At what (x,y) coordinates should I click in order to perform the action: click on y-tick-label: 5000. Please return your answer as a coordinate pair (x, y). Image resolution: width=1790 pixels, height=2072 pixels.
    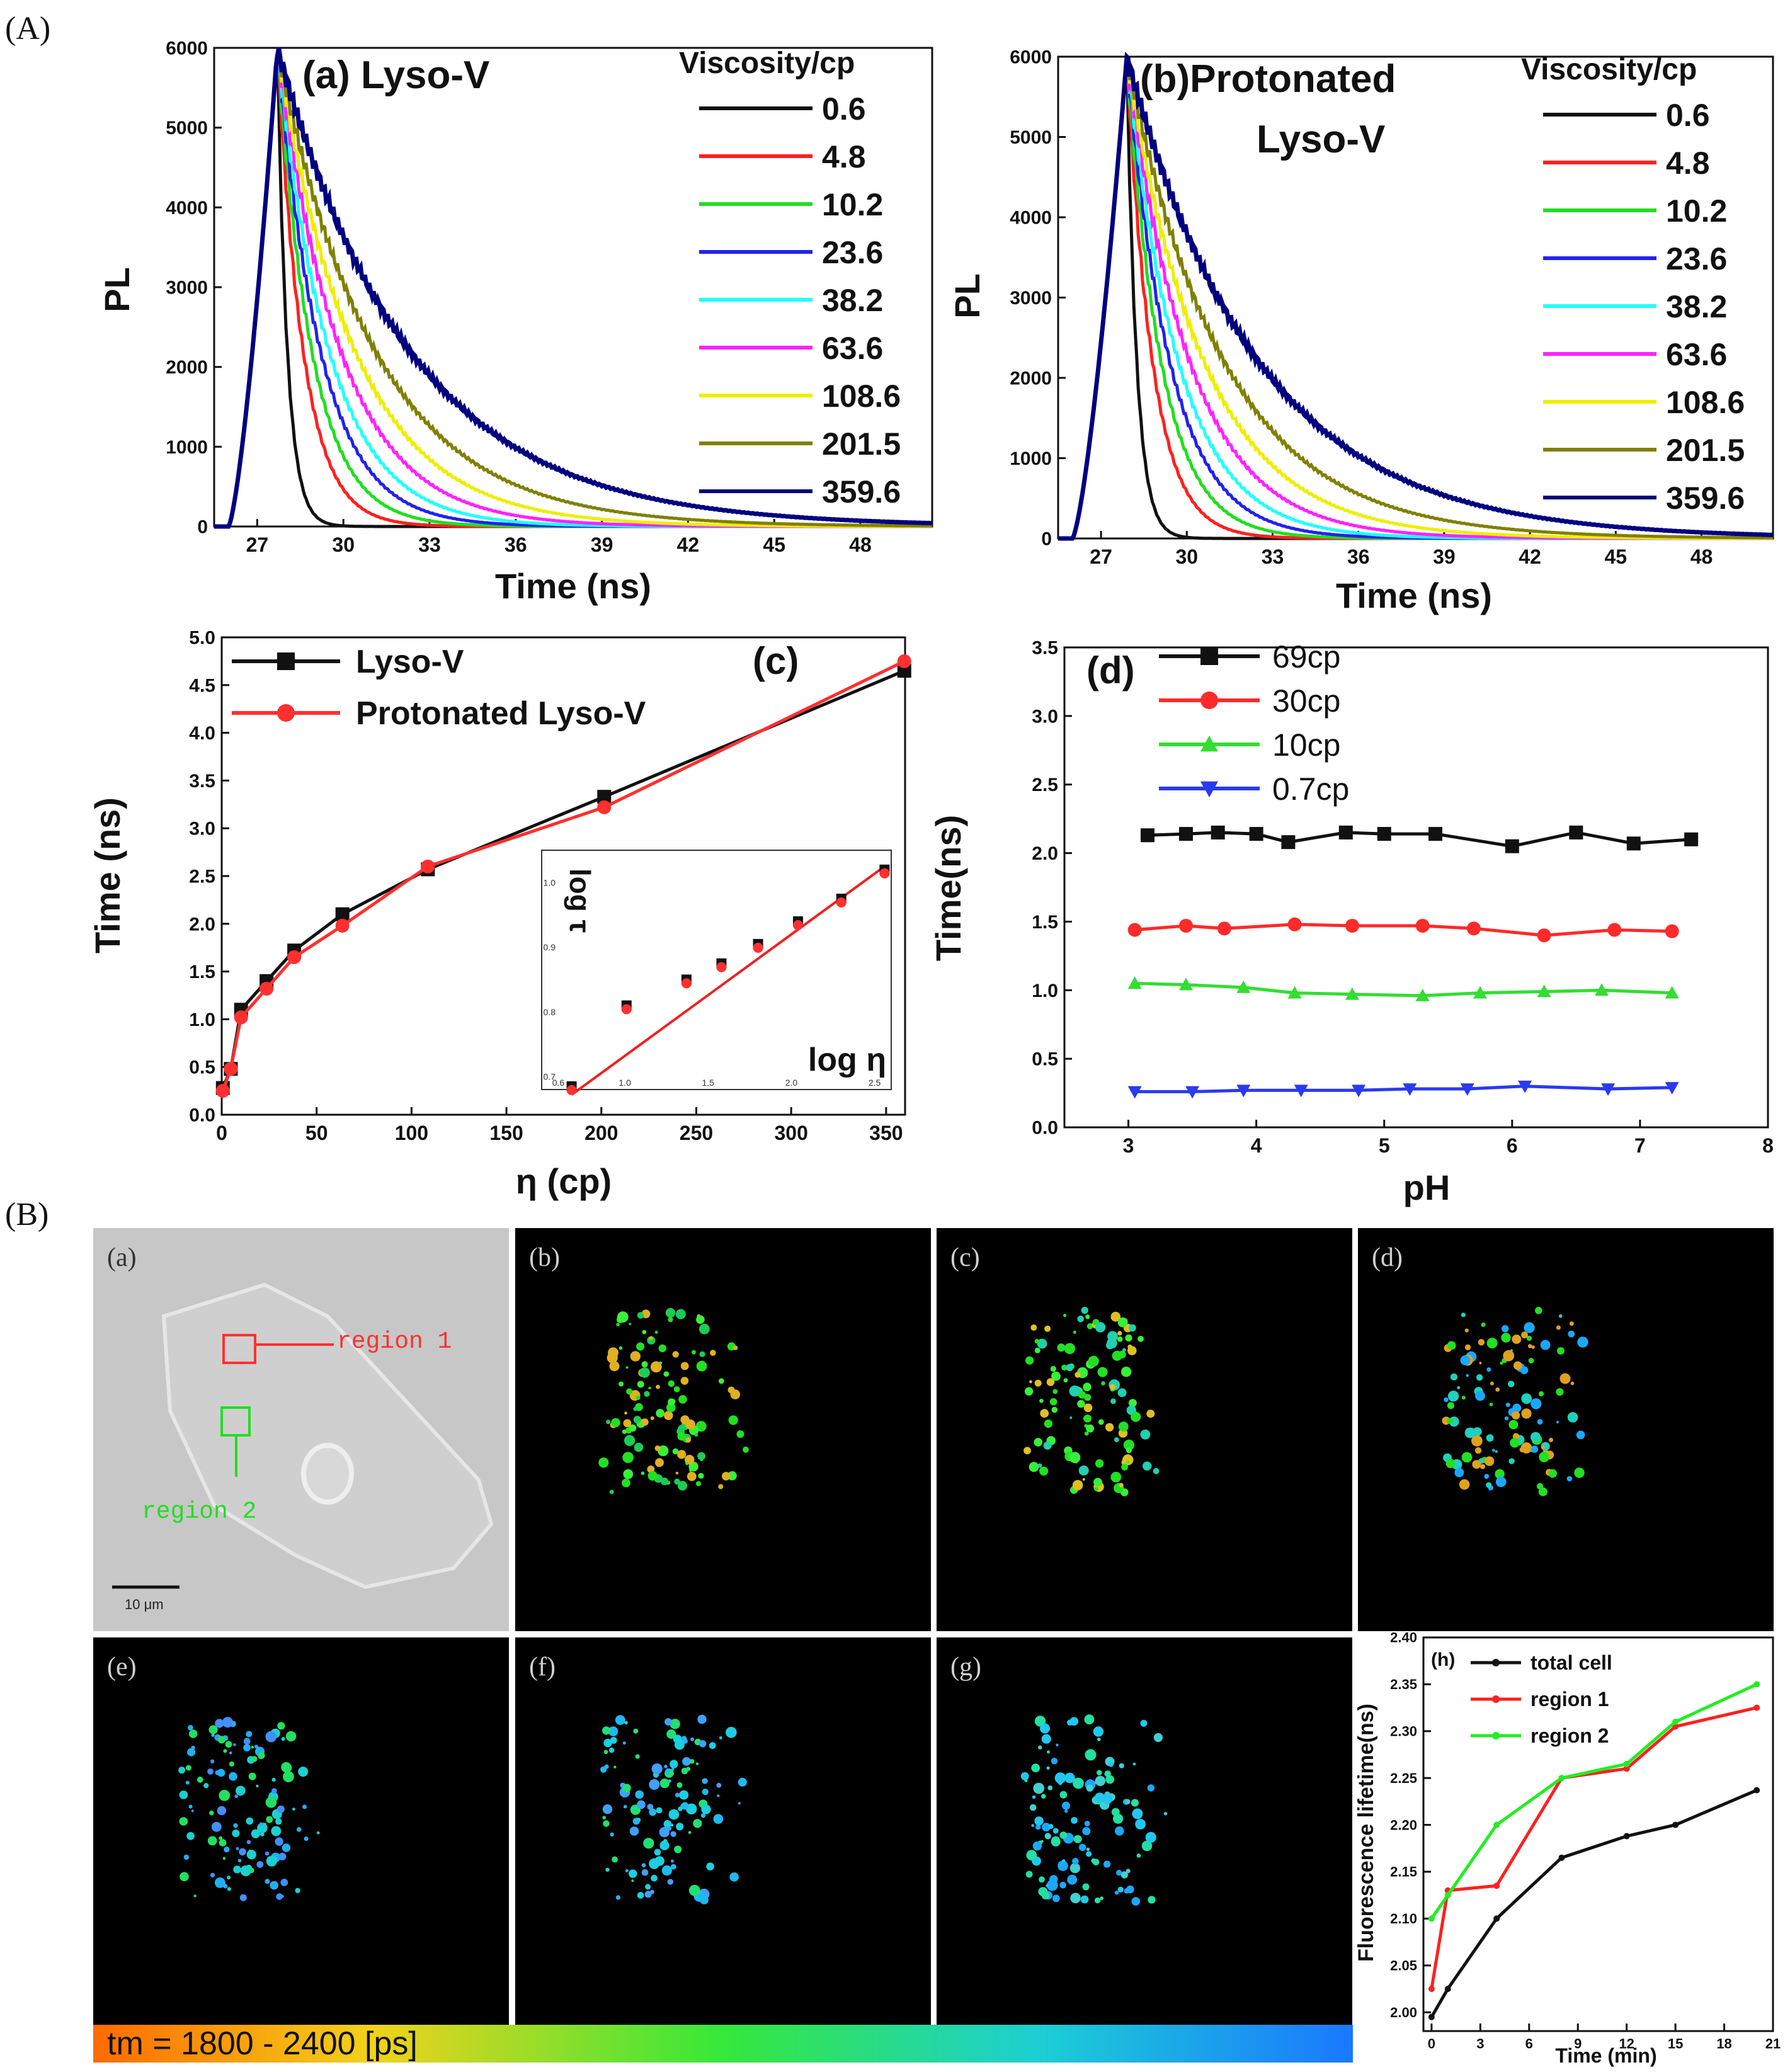
    Looking at the image, I should click on (1031, 137).